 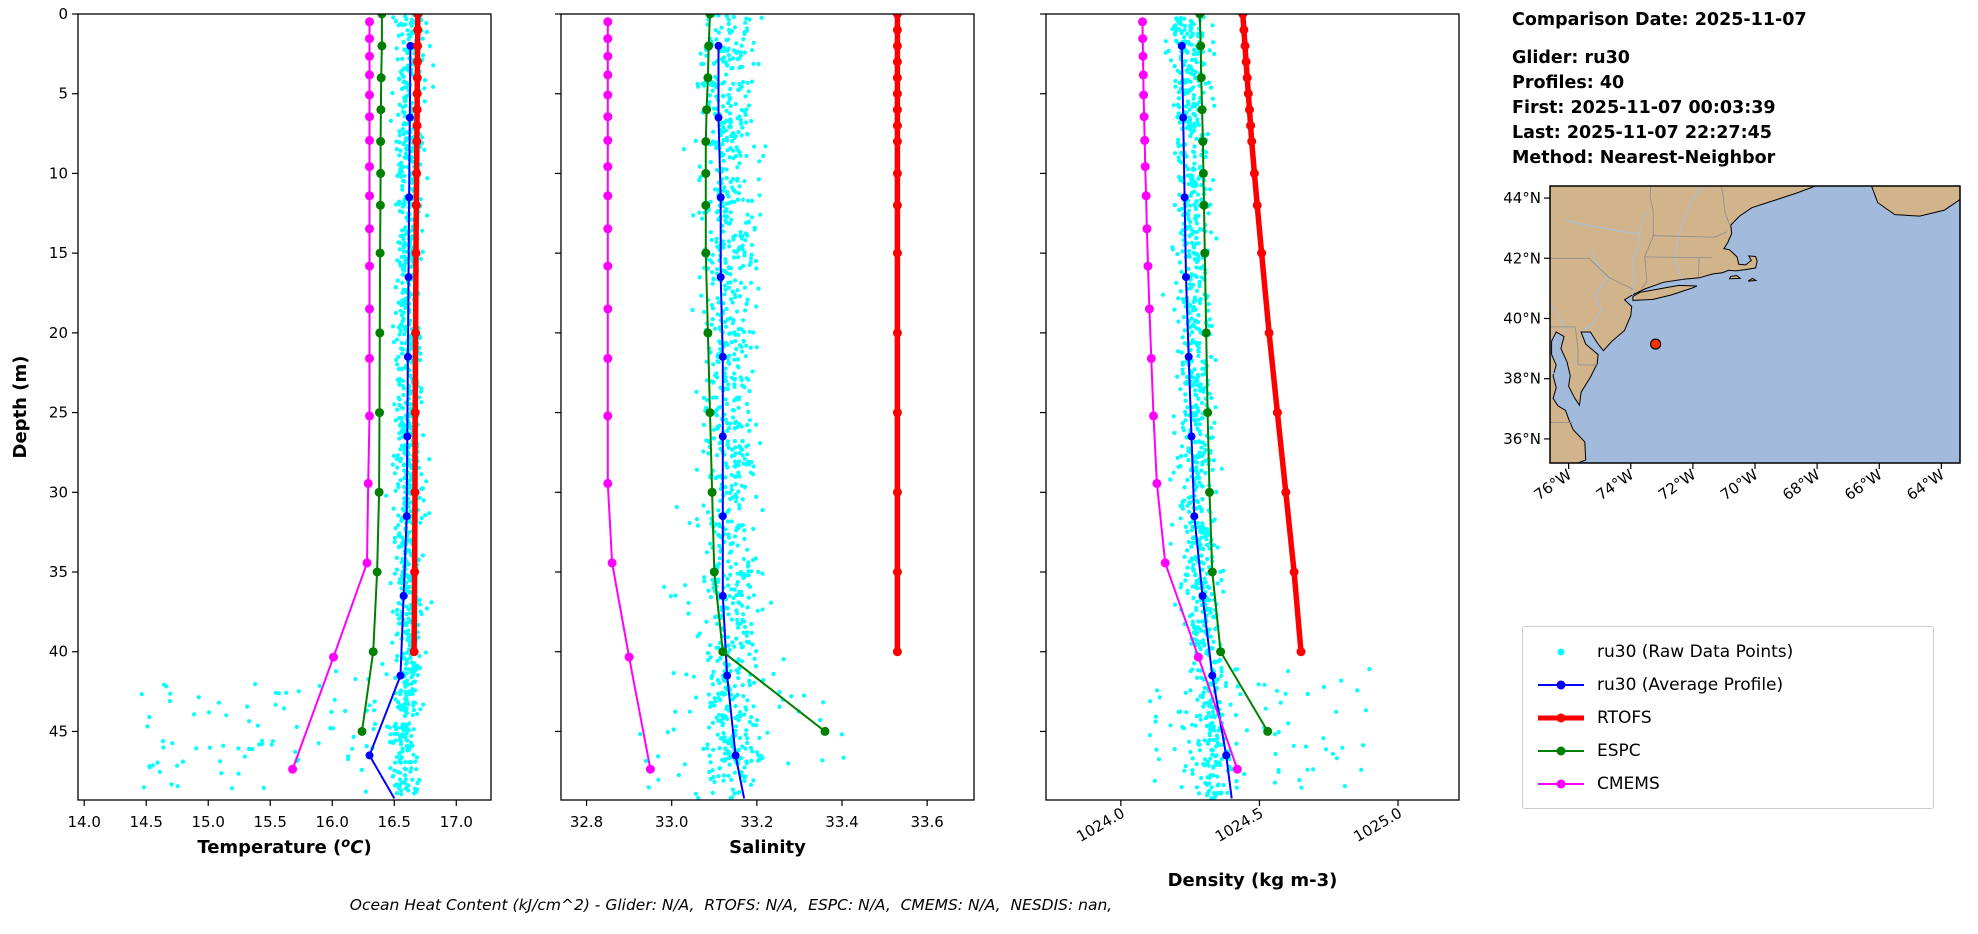 I want to click on legend-marker-avg, so click(x=1561, y=684).